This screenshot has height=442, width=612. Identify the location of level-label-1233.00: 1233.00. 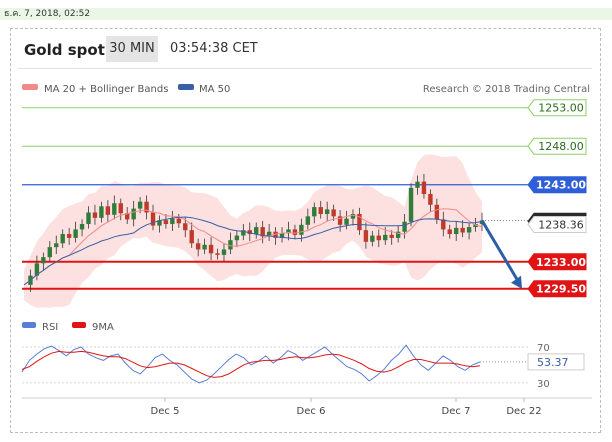
(557, 262).